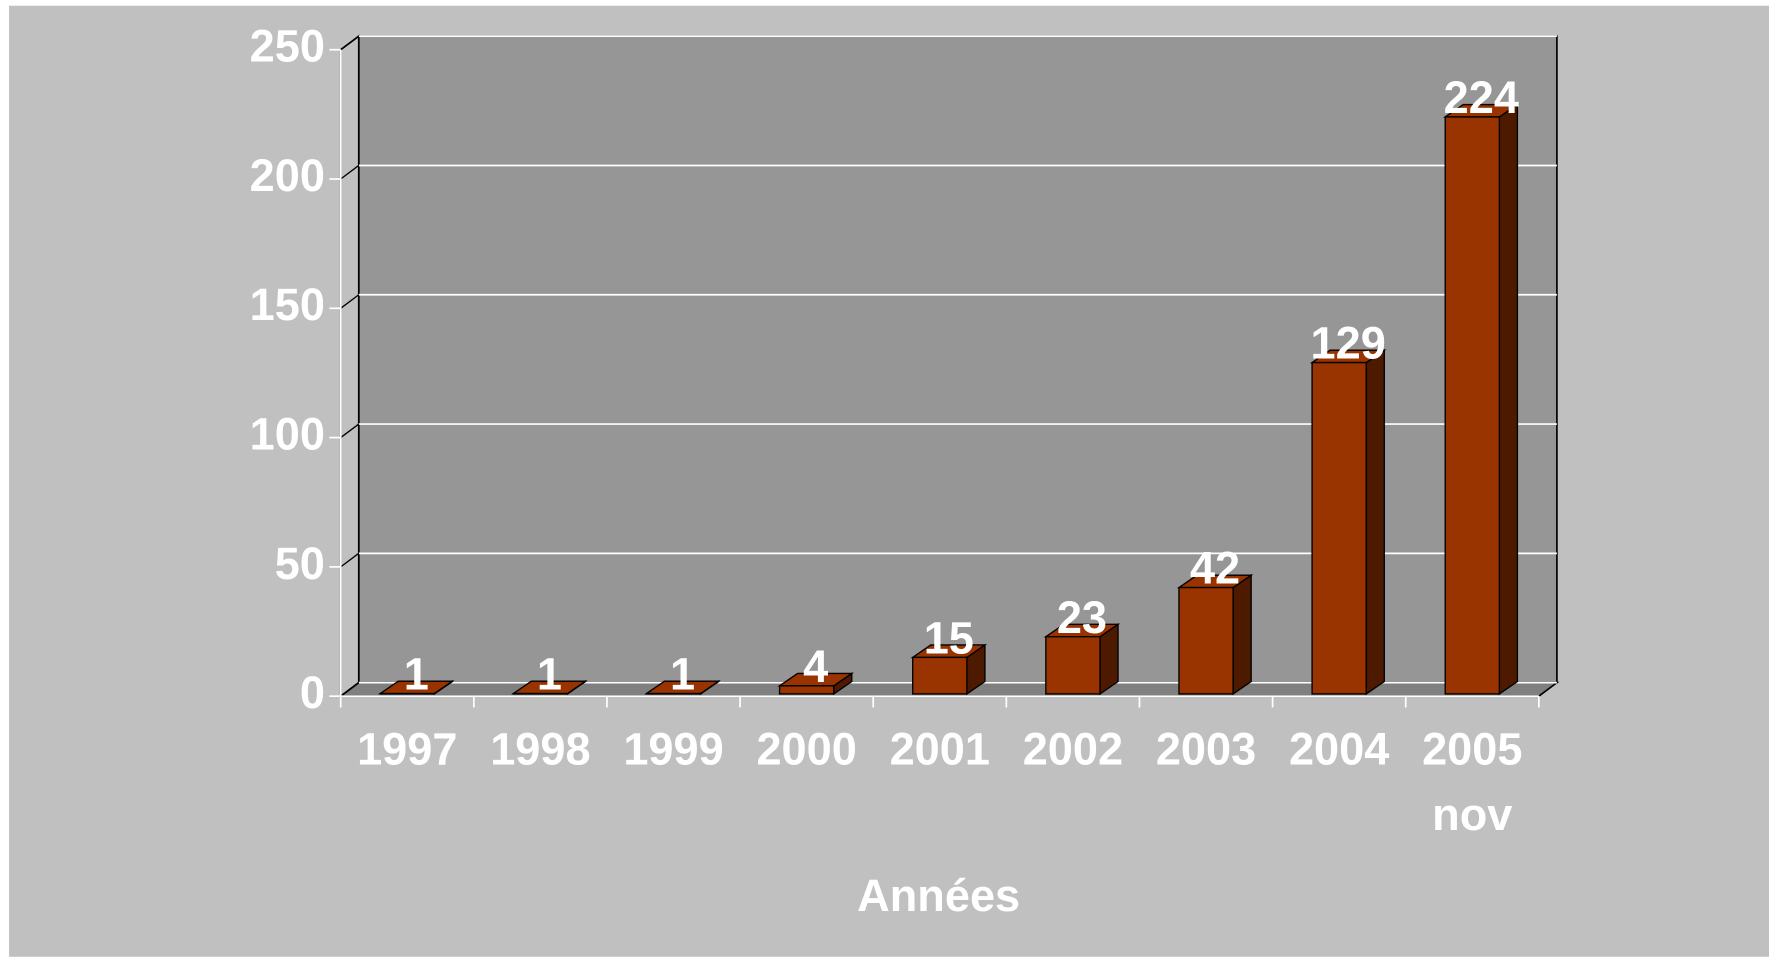  Describe the element at coordinates (949, 638) in the screenshot. I see `data-label: 15` at that location.